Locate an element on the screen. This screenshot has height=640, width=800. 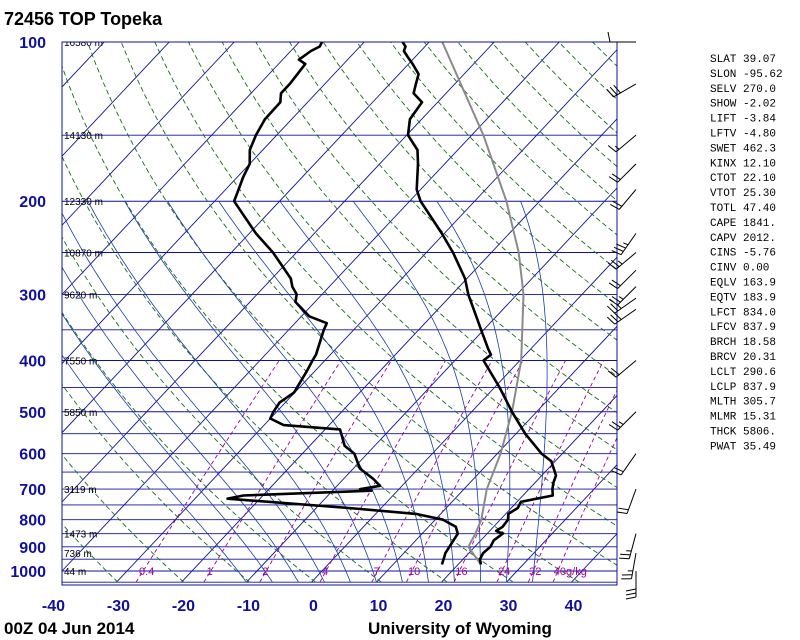
pressure-tick-label: 1000 is located at coordinates (28, 572).